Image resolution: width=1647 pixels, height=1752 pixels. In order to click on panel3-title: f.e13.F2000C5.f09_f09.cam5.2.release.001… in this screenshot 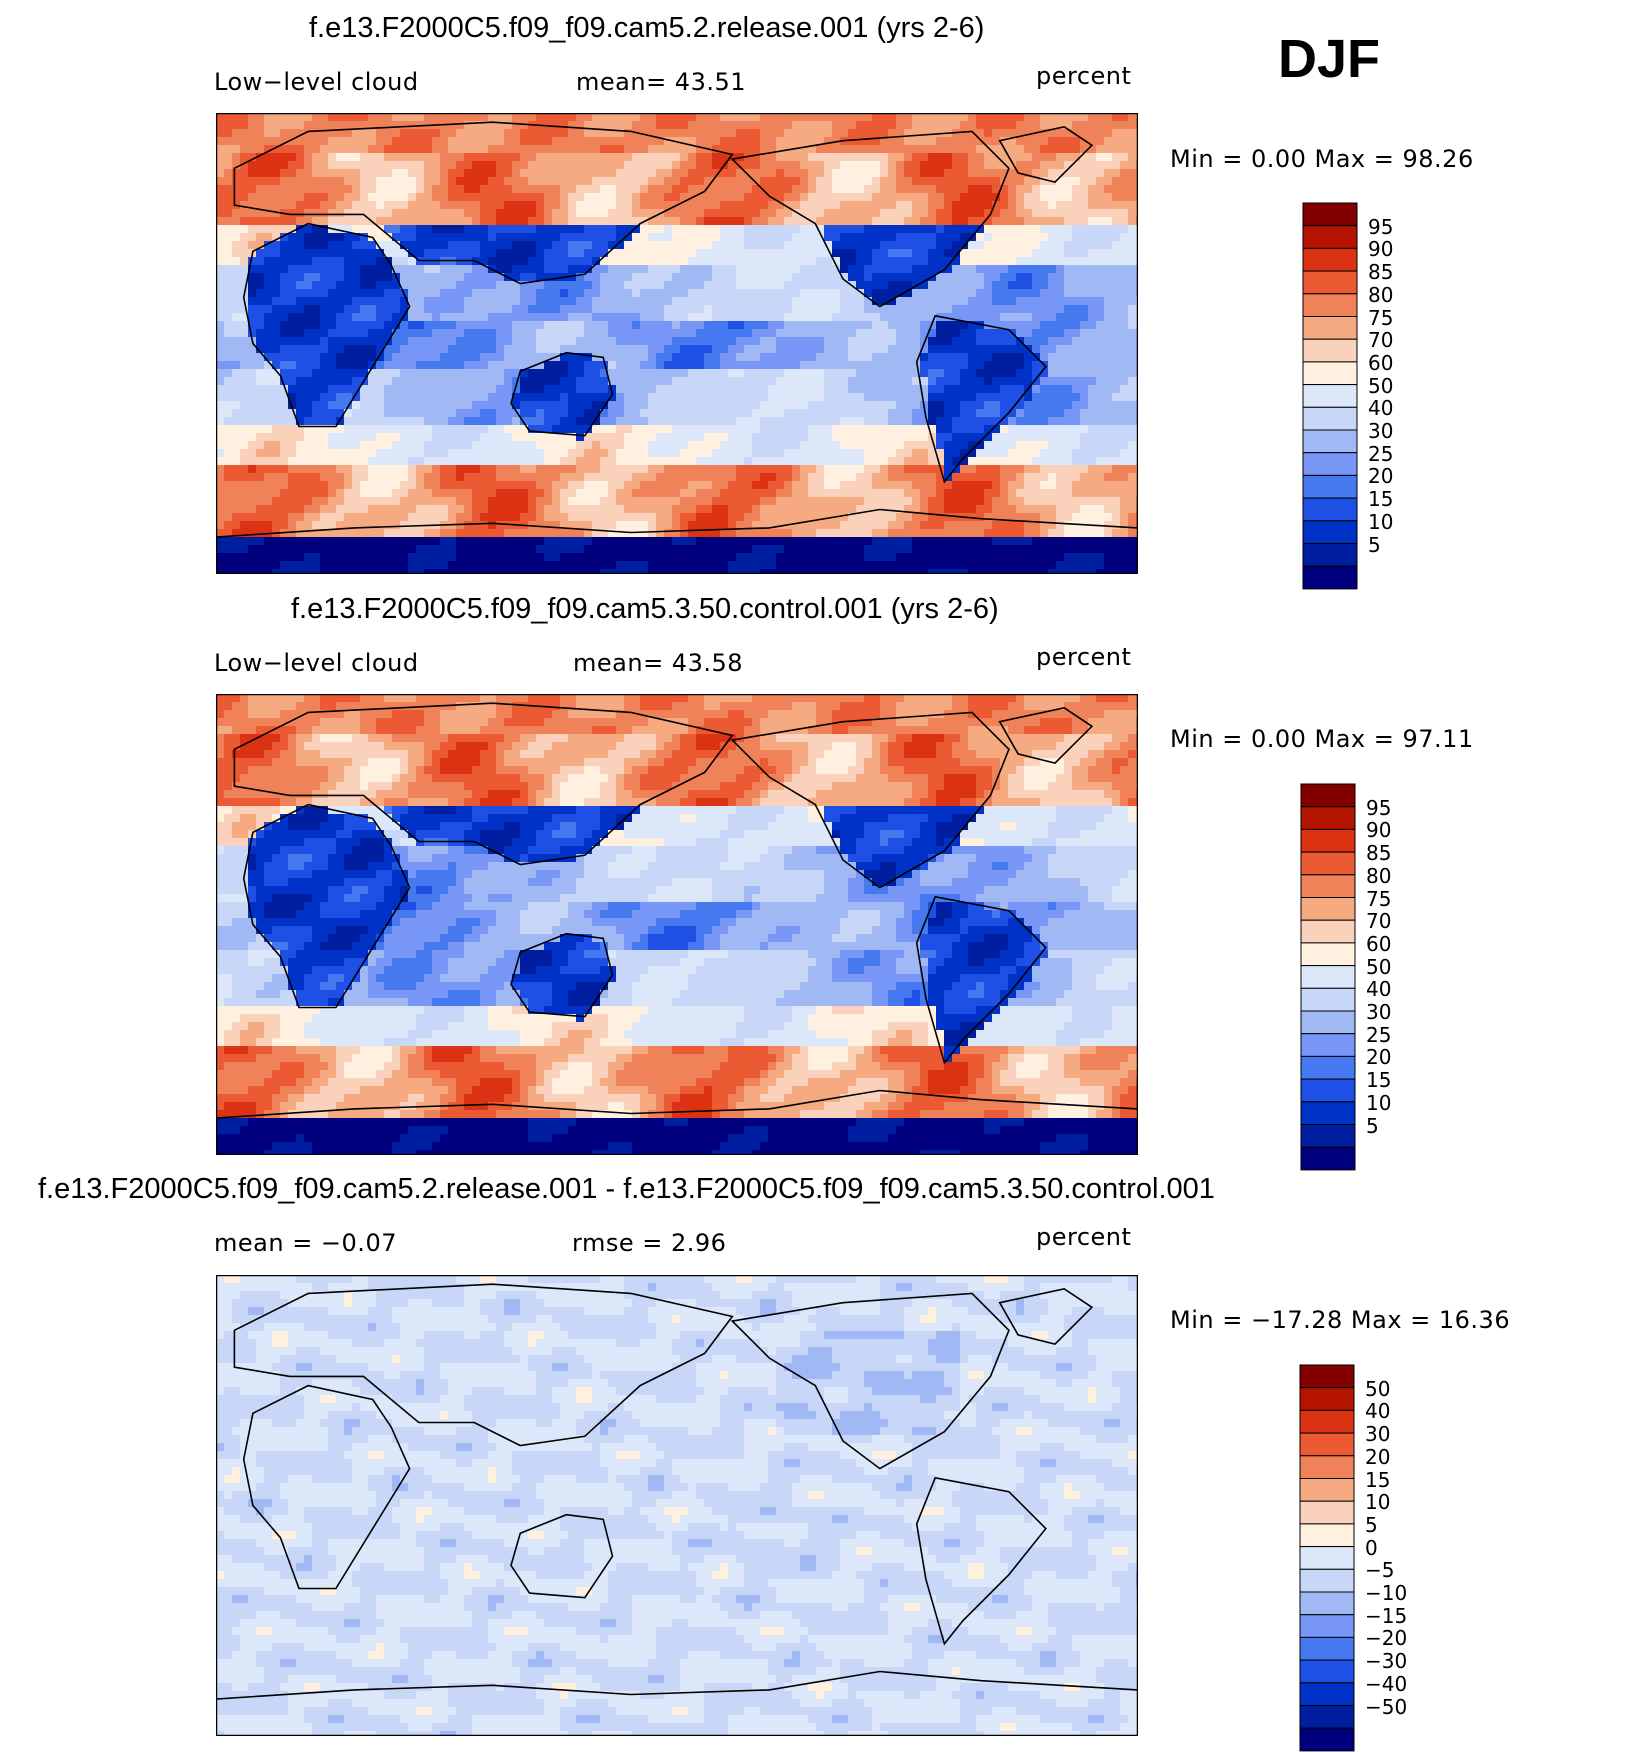, I will do `click(626, 1189)`.